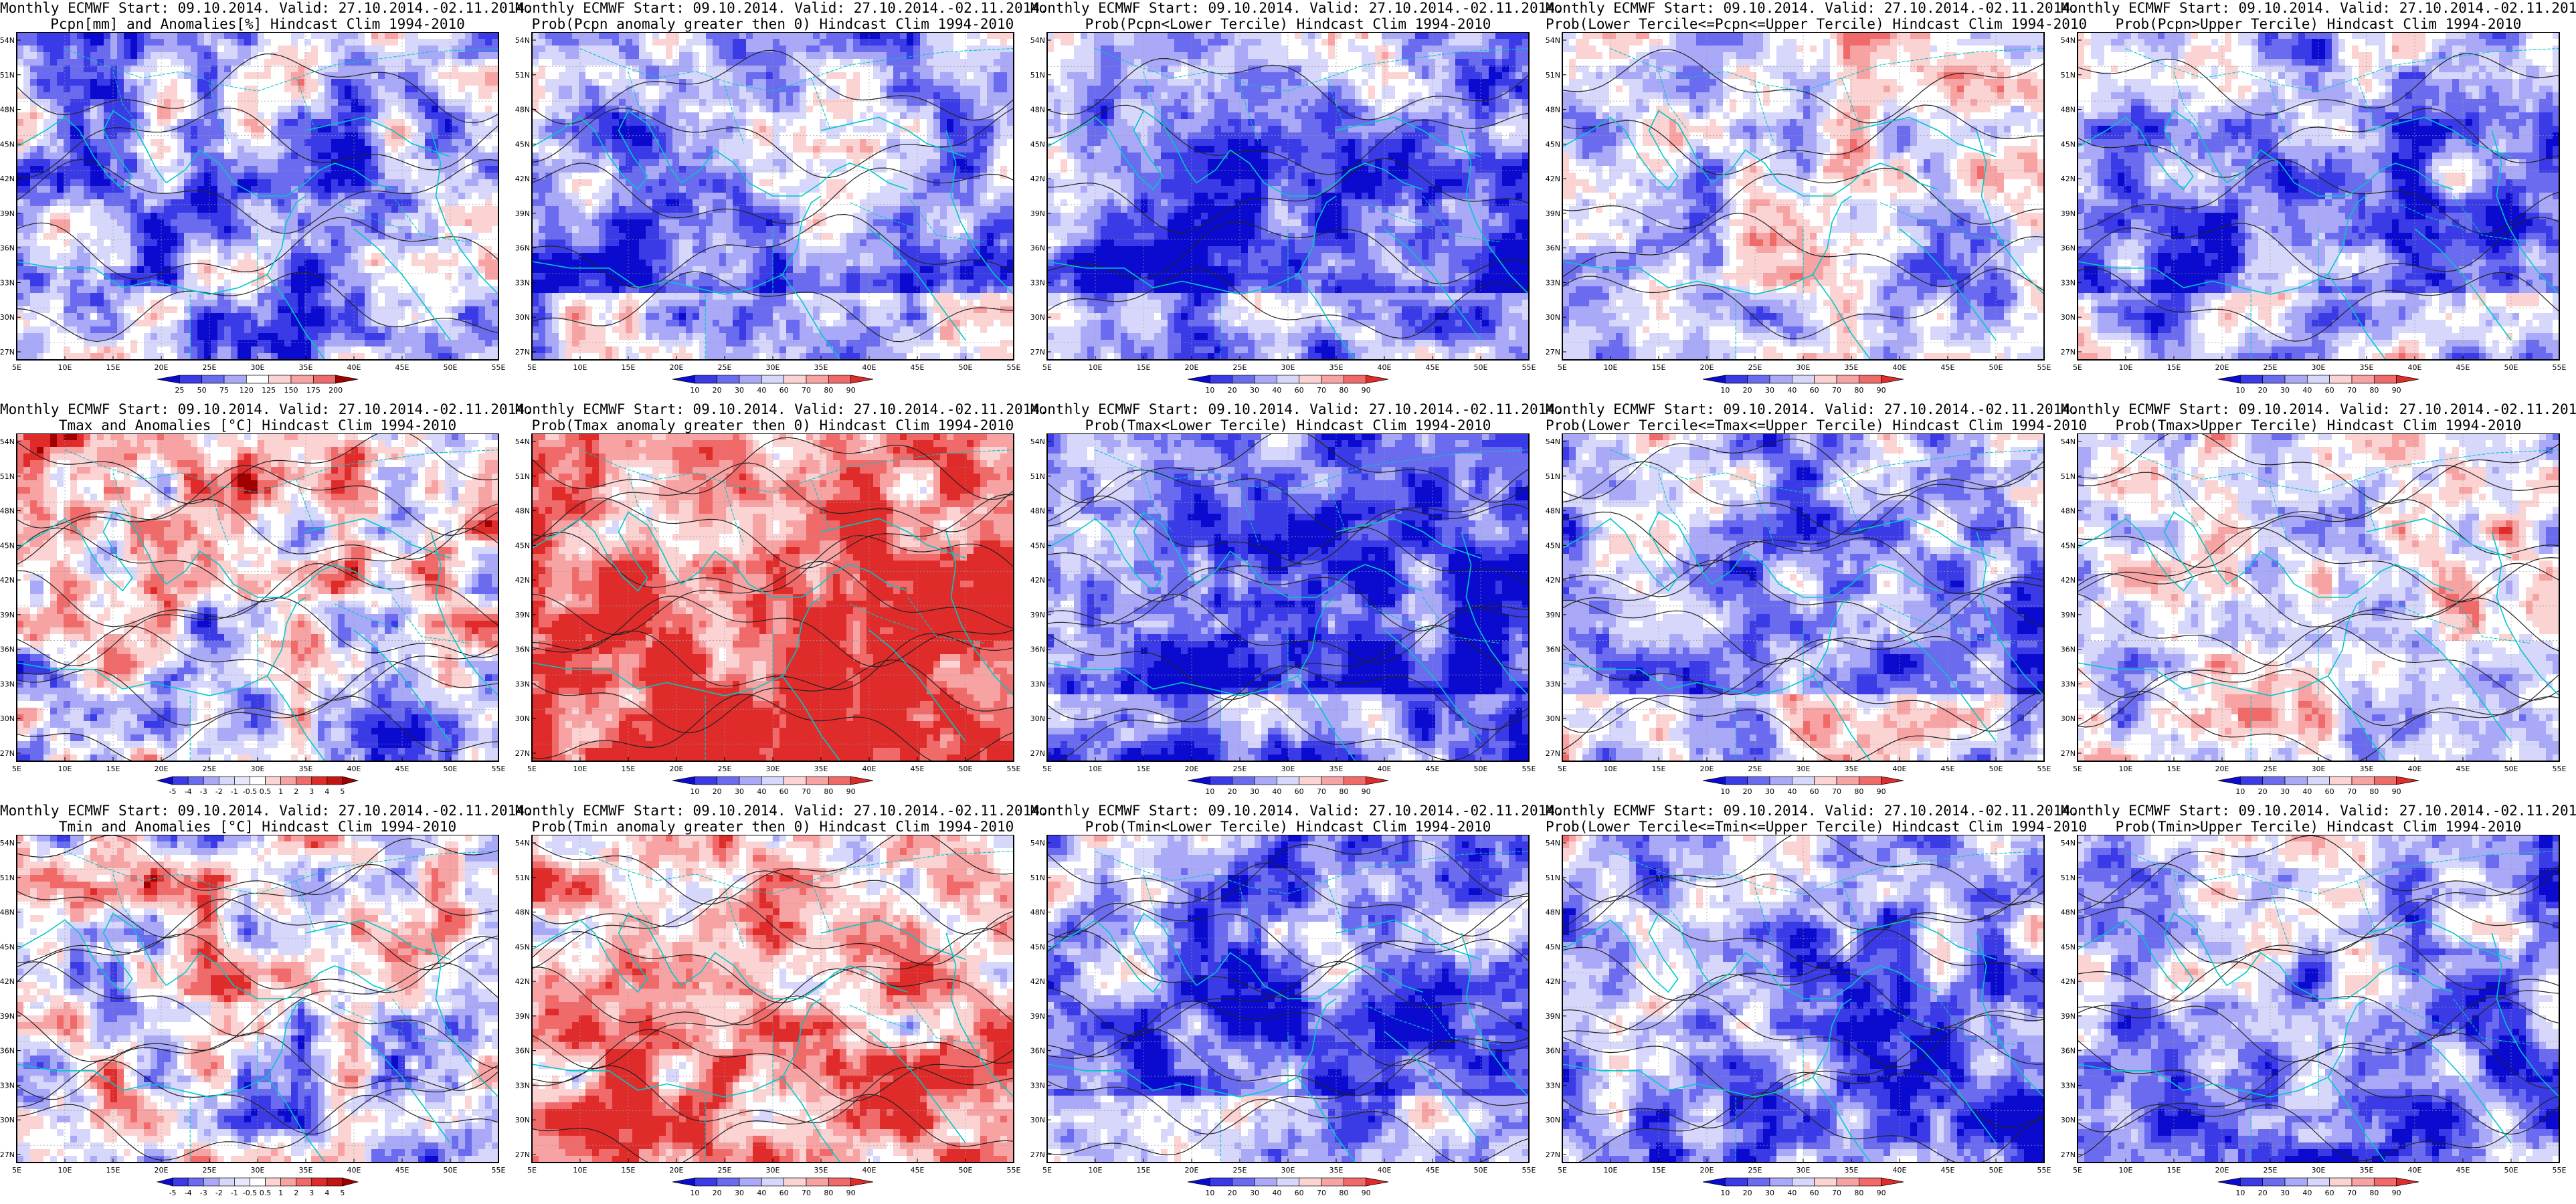 The height and width of the screenshot is (1204, 2576). What do you see at coordinates (313, 390) in the screenshot?
I see `colorbar-label: 175` at bounding box center [313, 390].